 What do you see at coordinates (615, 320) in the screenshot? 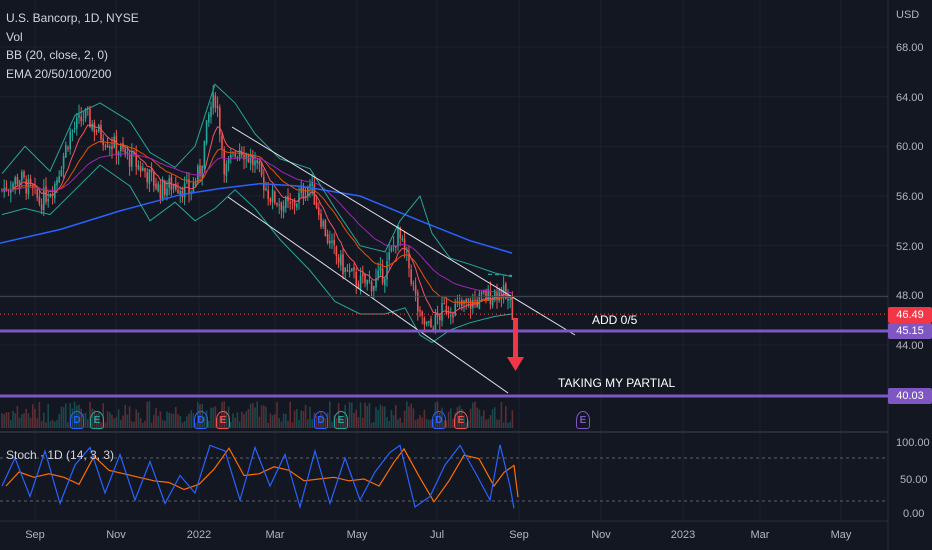
I see `annotation-add: ADD 0/5` at bounding box center [615, 320].